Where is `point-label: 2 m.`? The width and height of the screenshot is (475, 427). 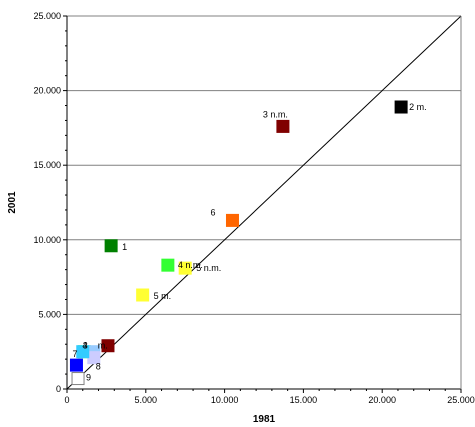
point-label: 2 m. is located at coordinates (418, 107).